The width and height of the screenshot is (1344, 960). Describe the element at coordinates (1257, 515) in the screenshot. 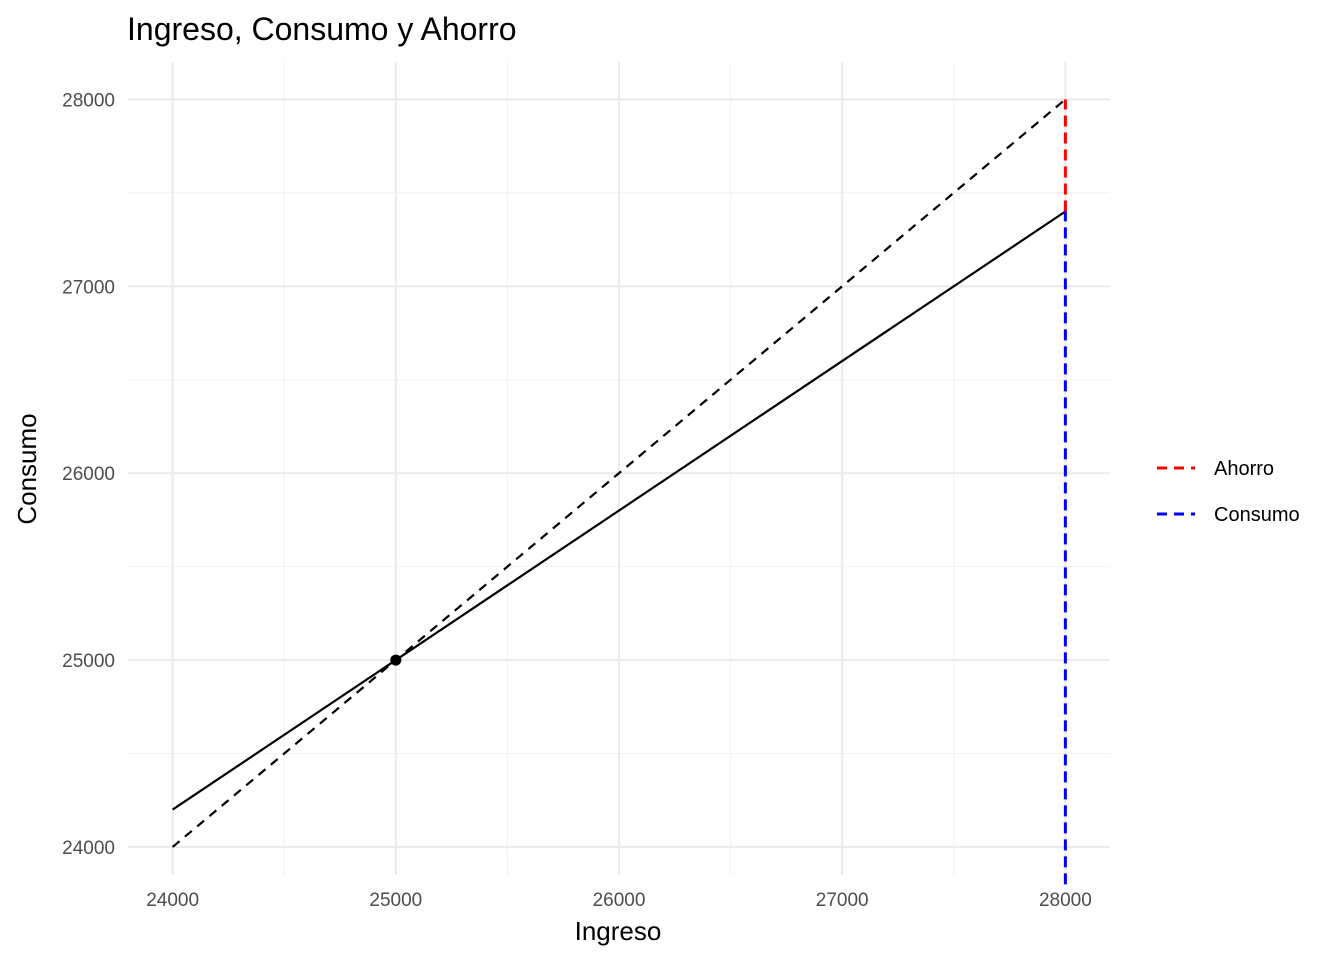

I see `legend-label-consumo: Consumo` at that location.